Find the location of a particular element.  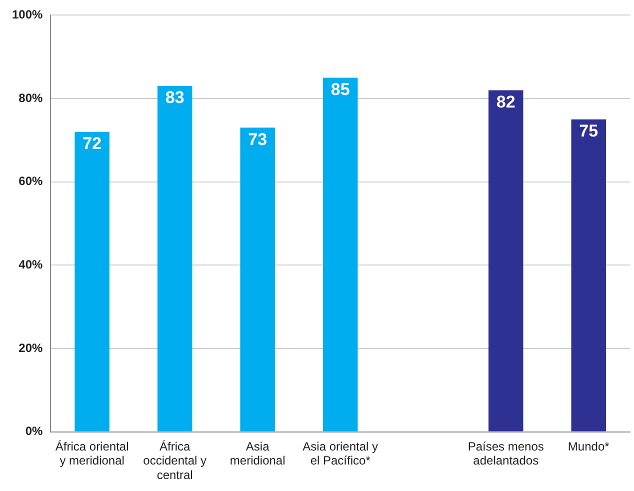

y-tick-label: 40% is located at coordinates (31, 264).